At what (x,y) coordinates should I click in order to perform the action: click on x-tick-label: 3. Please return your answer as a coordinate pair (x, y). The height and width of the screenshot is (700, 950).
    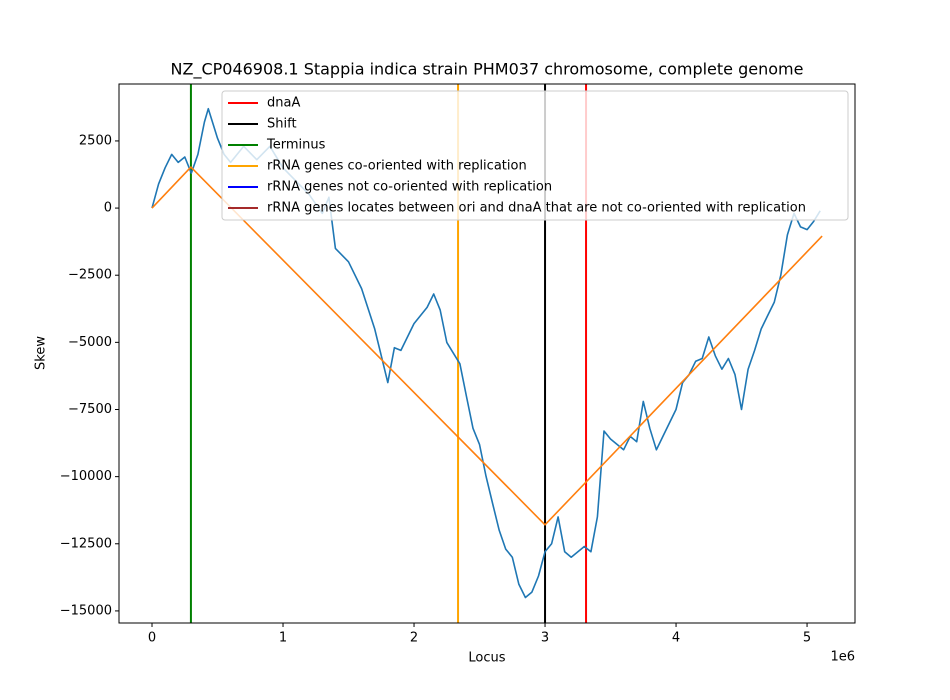
    Looking at the image, I should click on (545, 638).